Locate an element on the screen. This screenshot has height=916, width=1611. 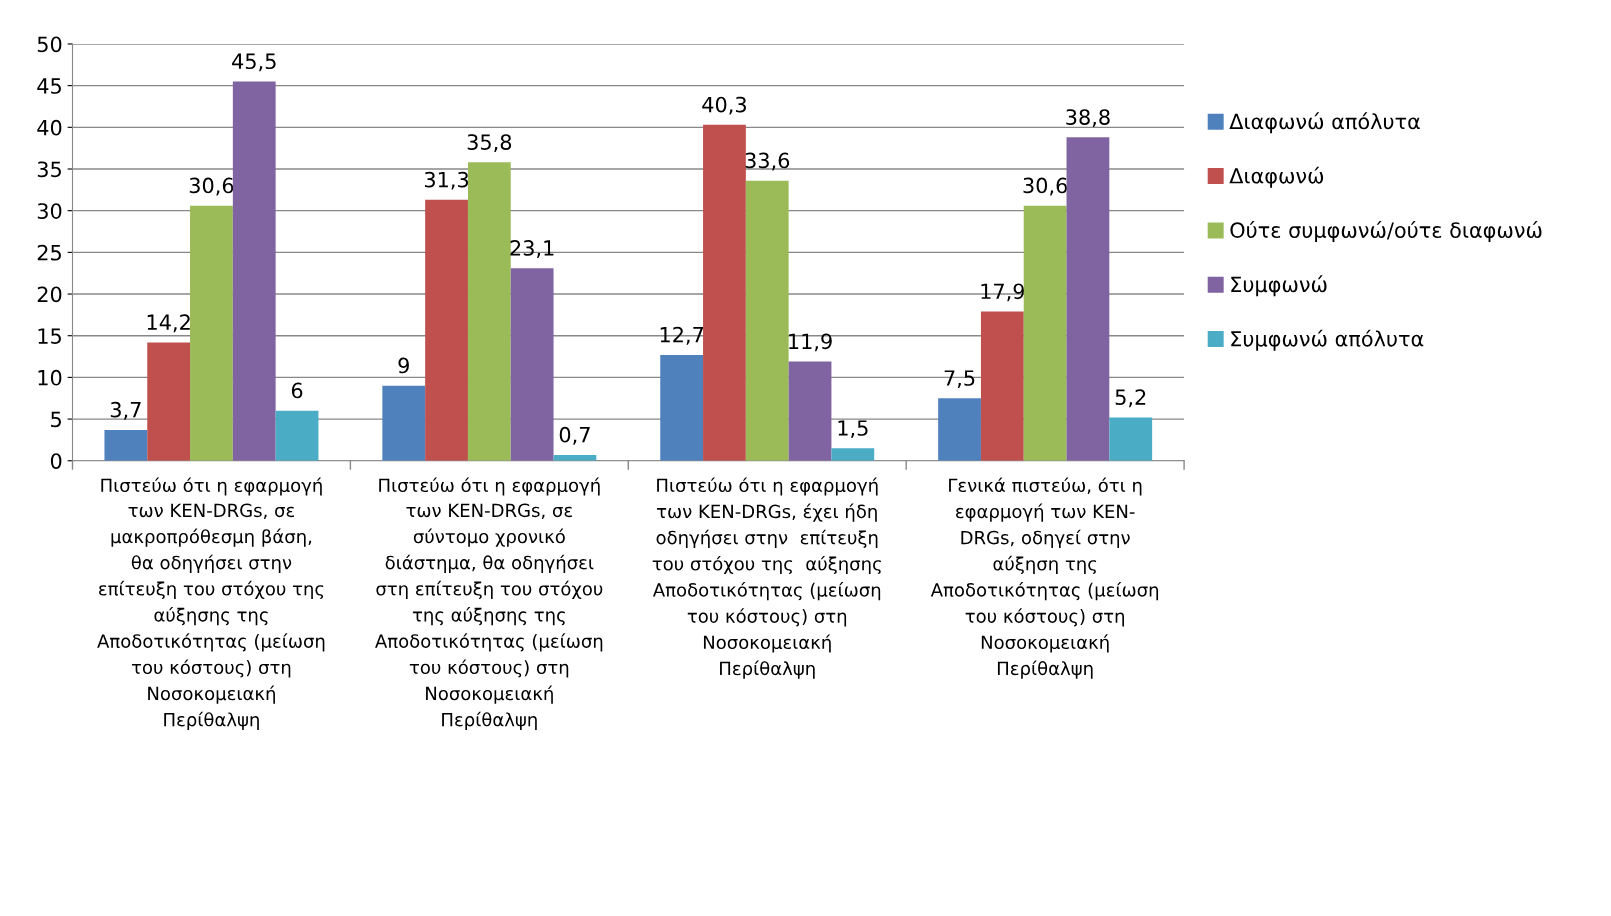
data-label: 11,9 is located at coordinates (810, 342).